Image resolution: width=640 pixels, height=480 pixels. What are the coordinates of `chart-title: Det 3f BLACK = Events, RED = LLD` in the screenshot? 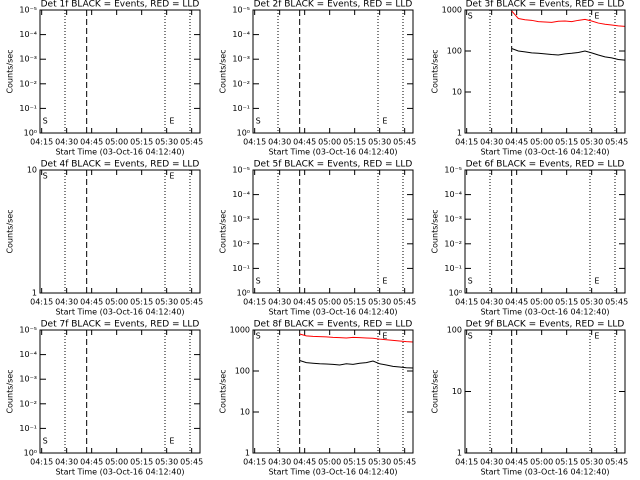 It's located at (545, 5).